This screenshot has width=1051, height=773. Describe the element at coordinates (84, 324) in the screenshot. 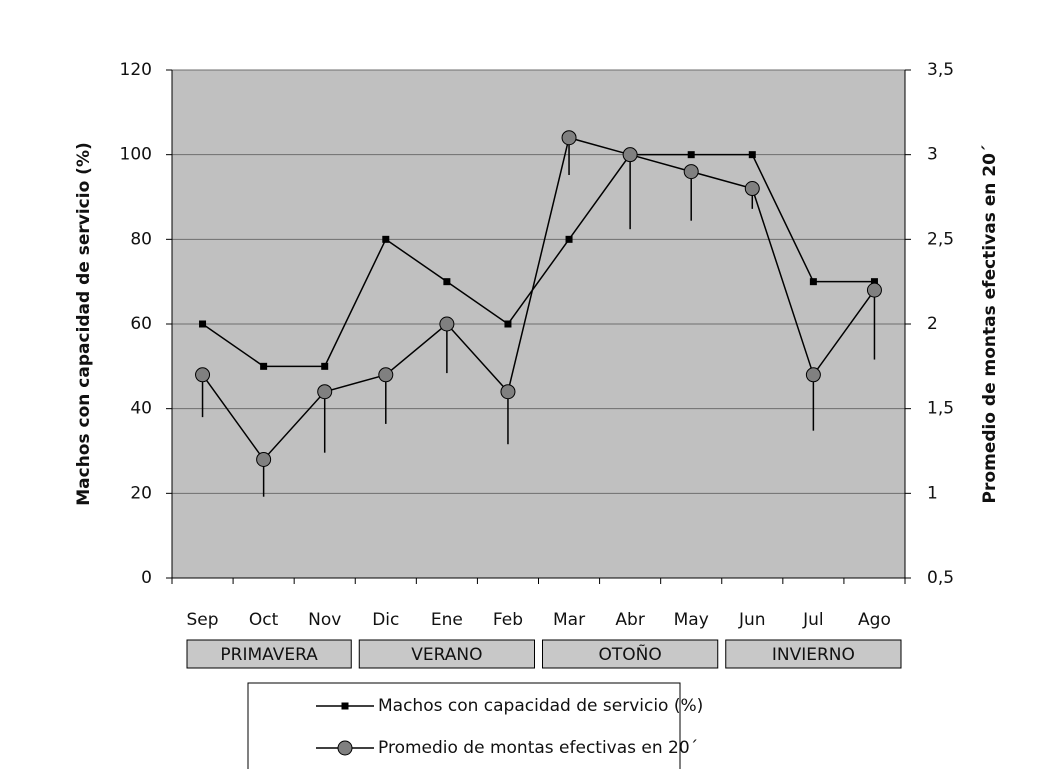

I see `y-axis-title: Machos con capacidad de servicio (%)` at that location.